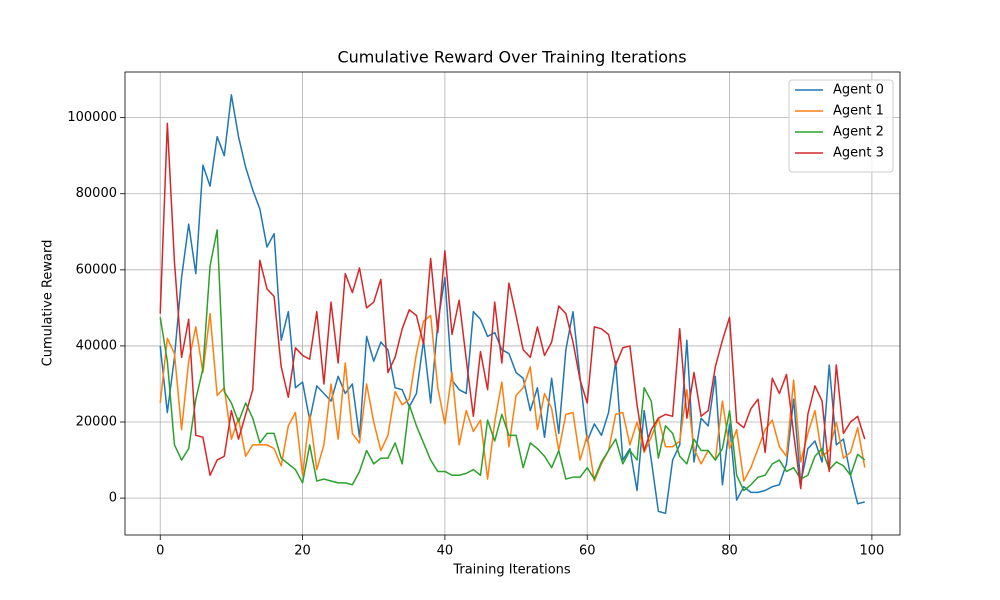 The width and height of the screenshot is (1000, 600). I want to click on x-axis-label: Training Iterations, so click(511, 570).